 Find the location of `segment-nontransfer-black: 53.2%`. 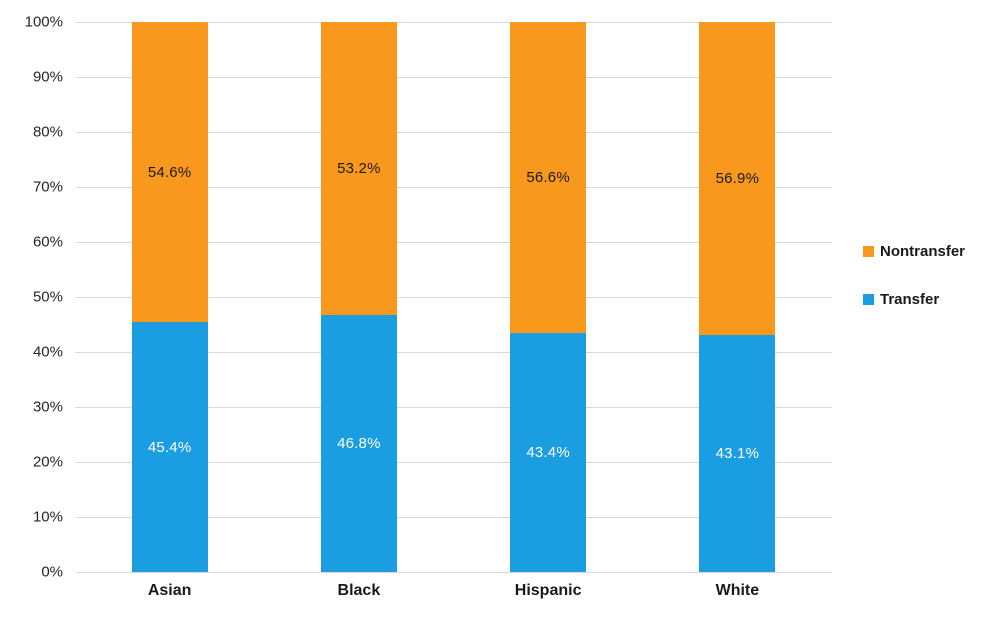

segment-nontransfer-black: 53.2% is located at coordinates (358, 168).